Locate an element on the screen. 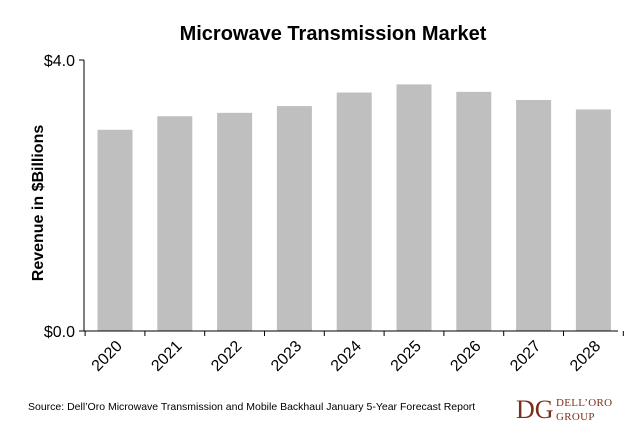  x-tick-label: 2023 is located at coordinates (286, 356).